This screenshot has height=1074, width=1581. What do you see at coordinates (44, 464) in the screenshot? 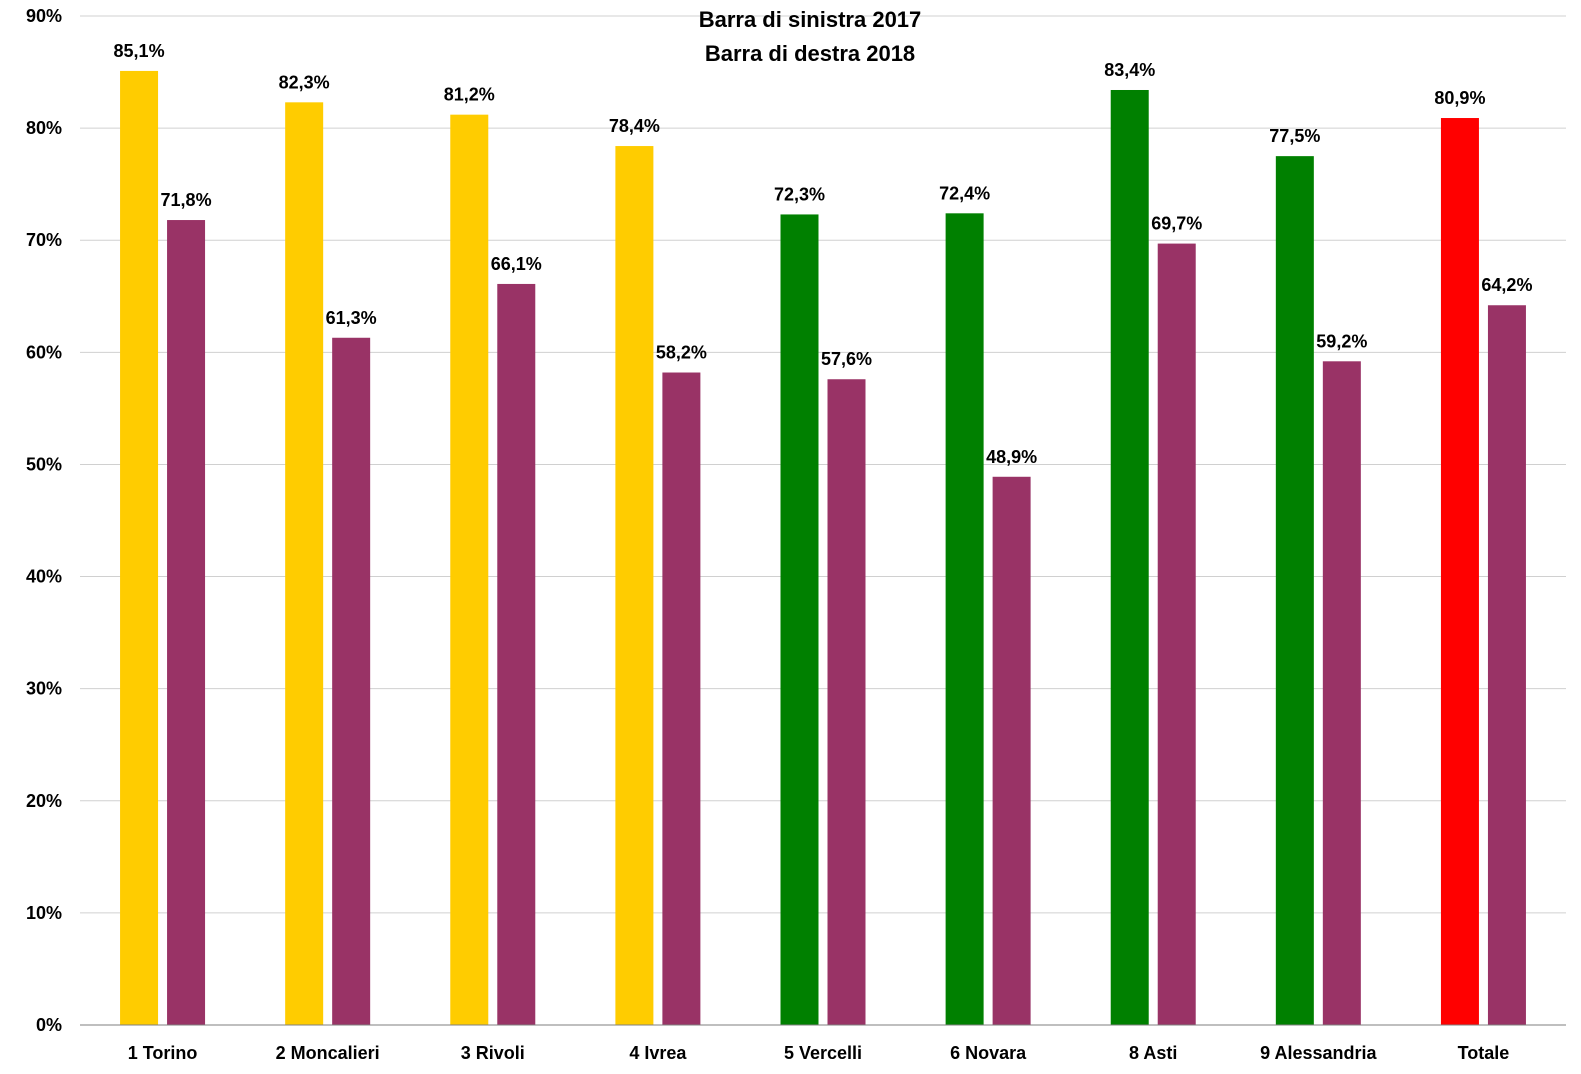
I see `y-tick-label: 50%` at bounding box center [44, 464].